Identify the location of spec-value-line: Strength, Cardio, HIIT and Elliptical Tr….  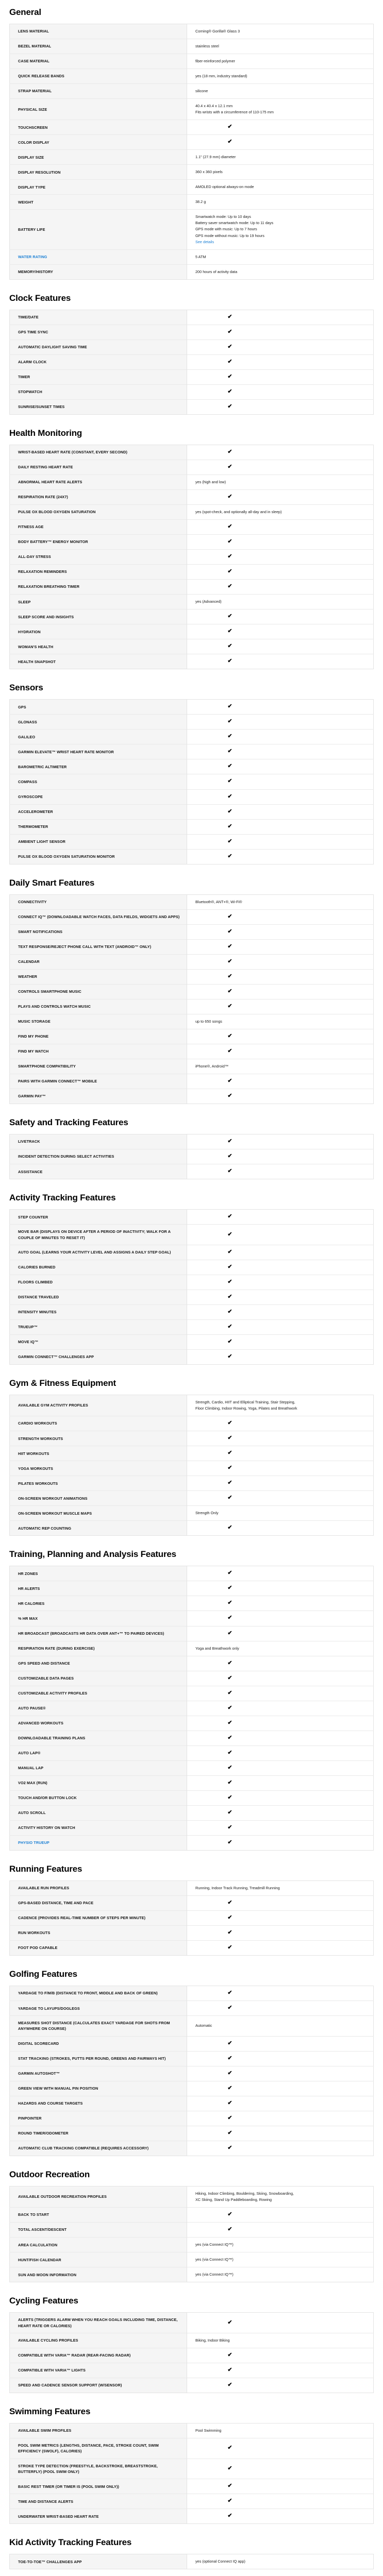
(245, 1403).